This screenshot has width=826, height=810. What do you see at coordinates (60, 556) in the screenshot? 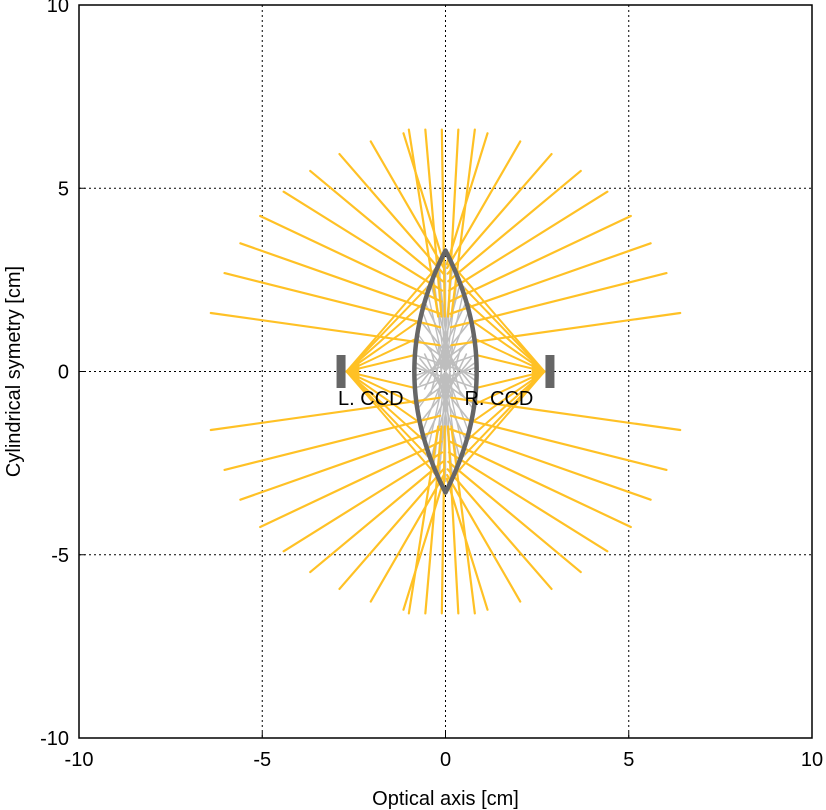
I see `y-tick-label: -5` at bounding box center [60, 556].